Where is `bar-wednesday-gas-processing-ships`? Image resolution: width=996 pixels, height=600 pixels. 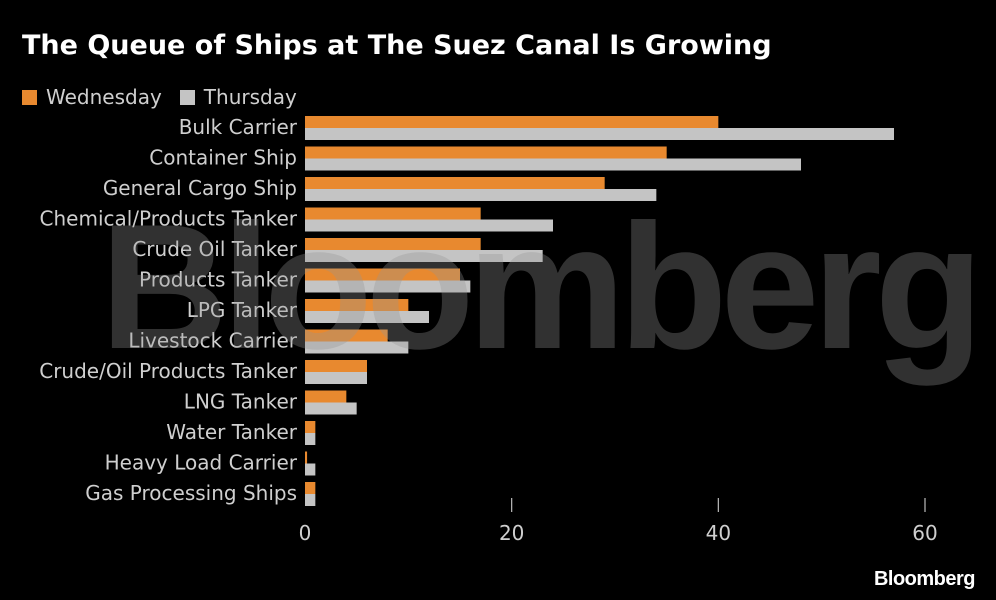
bar-wednesday-gas-processing-ships is located at coordinates (310, 488).